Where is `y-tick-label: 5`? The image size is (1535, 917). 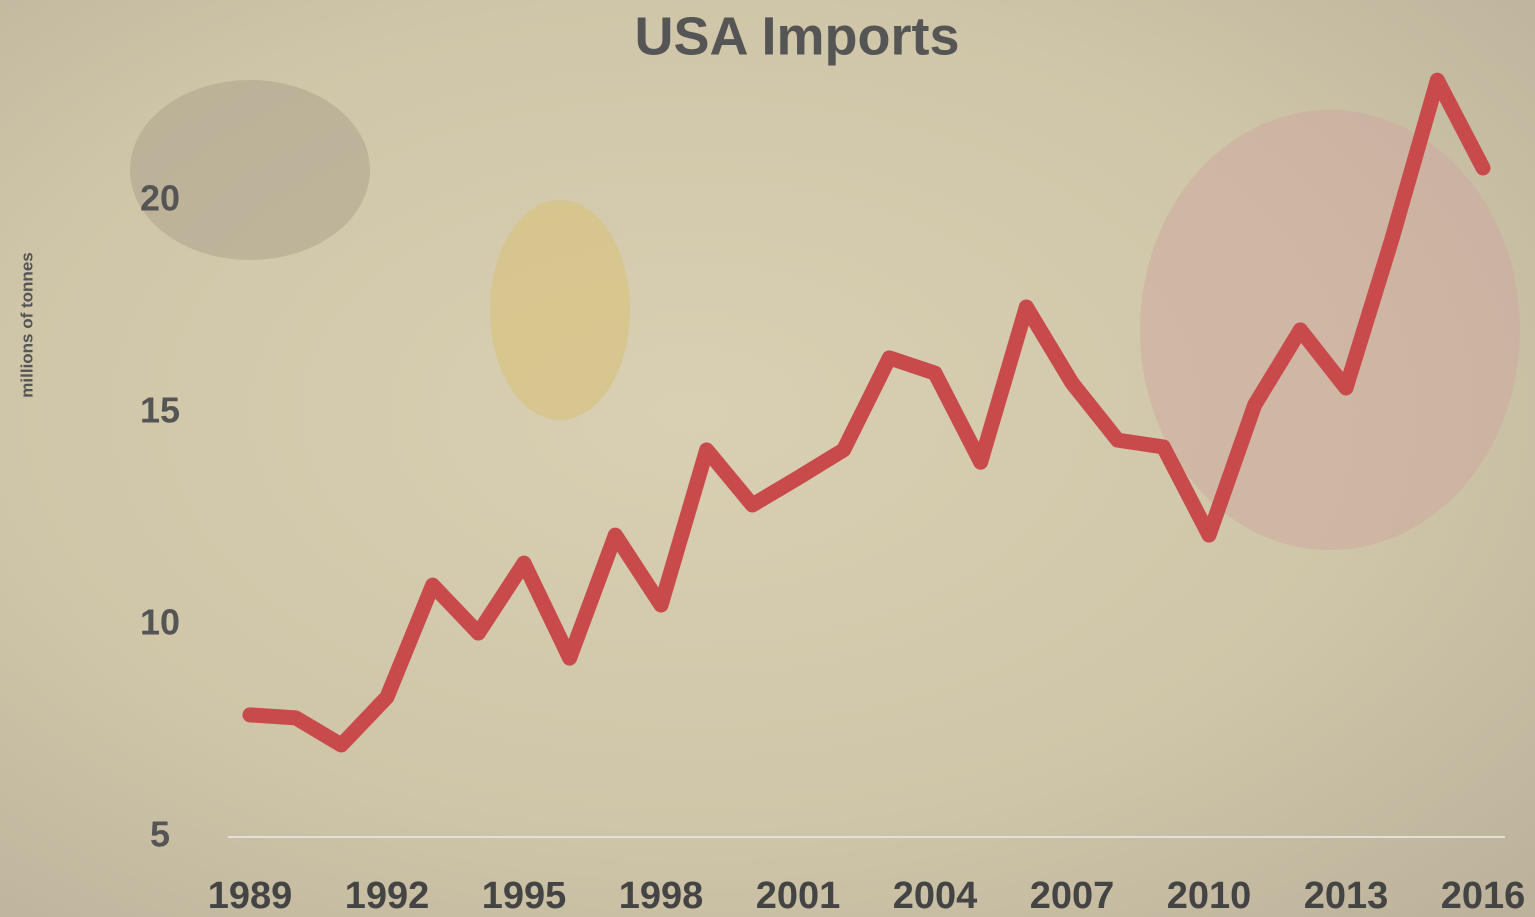 y-tick-label: 5 is located at coordinates (160, 834).